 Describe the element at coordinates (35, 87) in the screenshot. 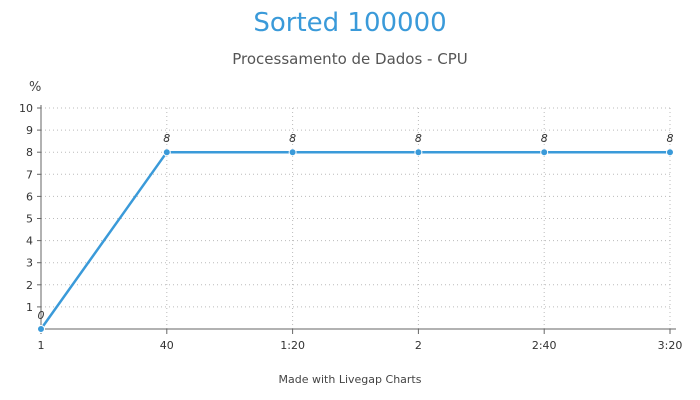

I see `y-axis-unit-label: %` at that location.